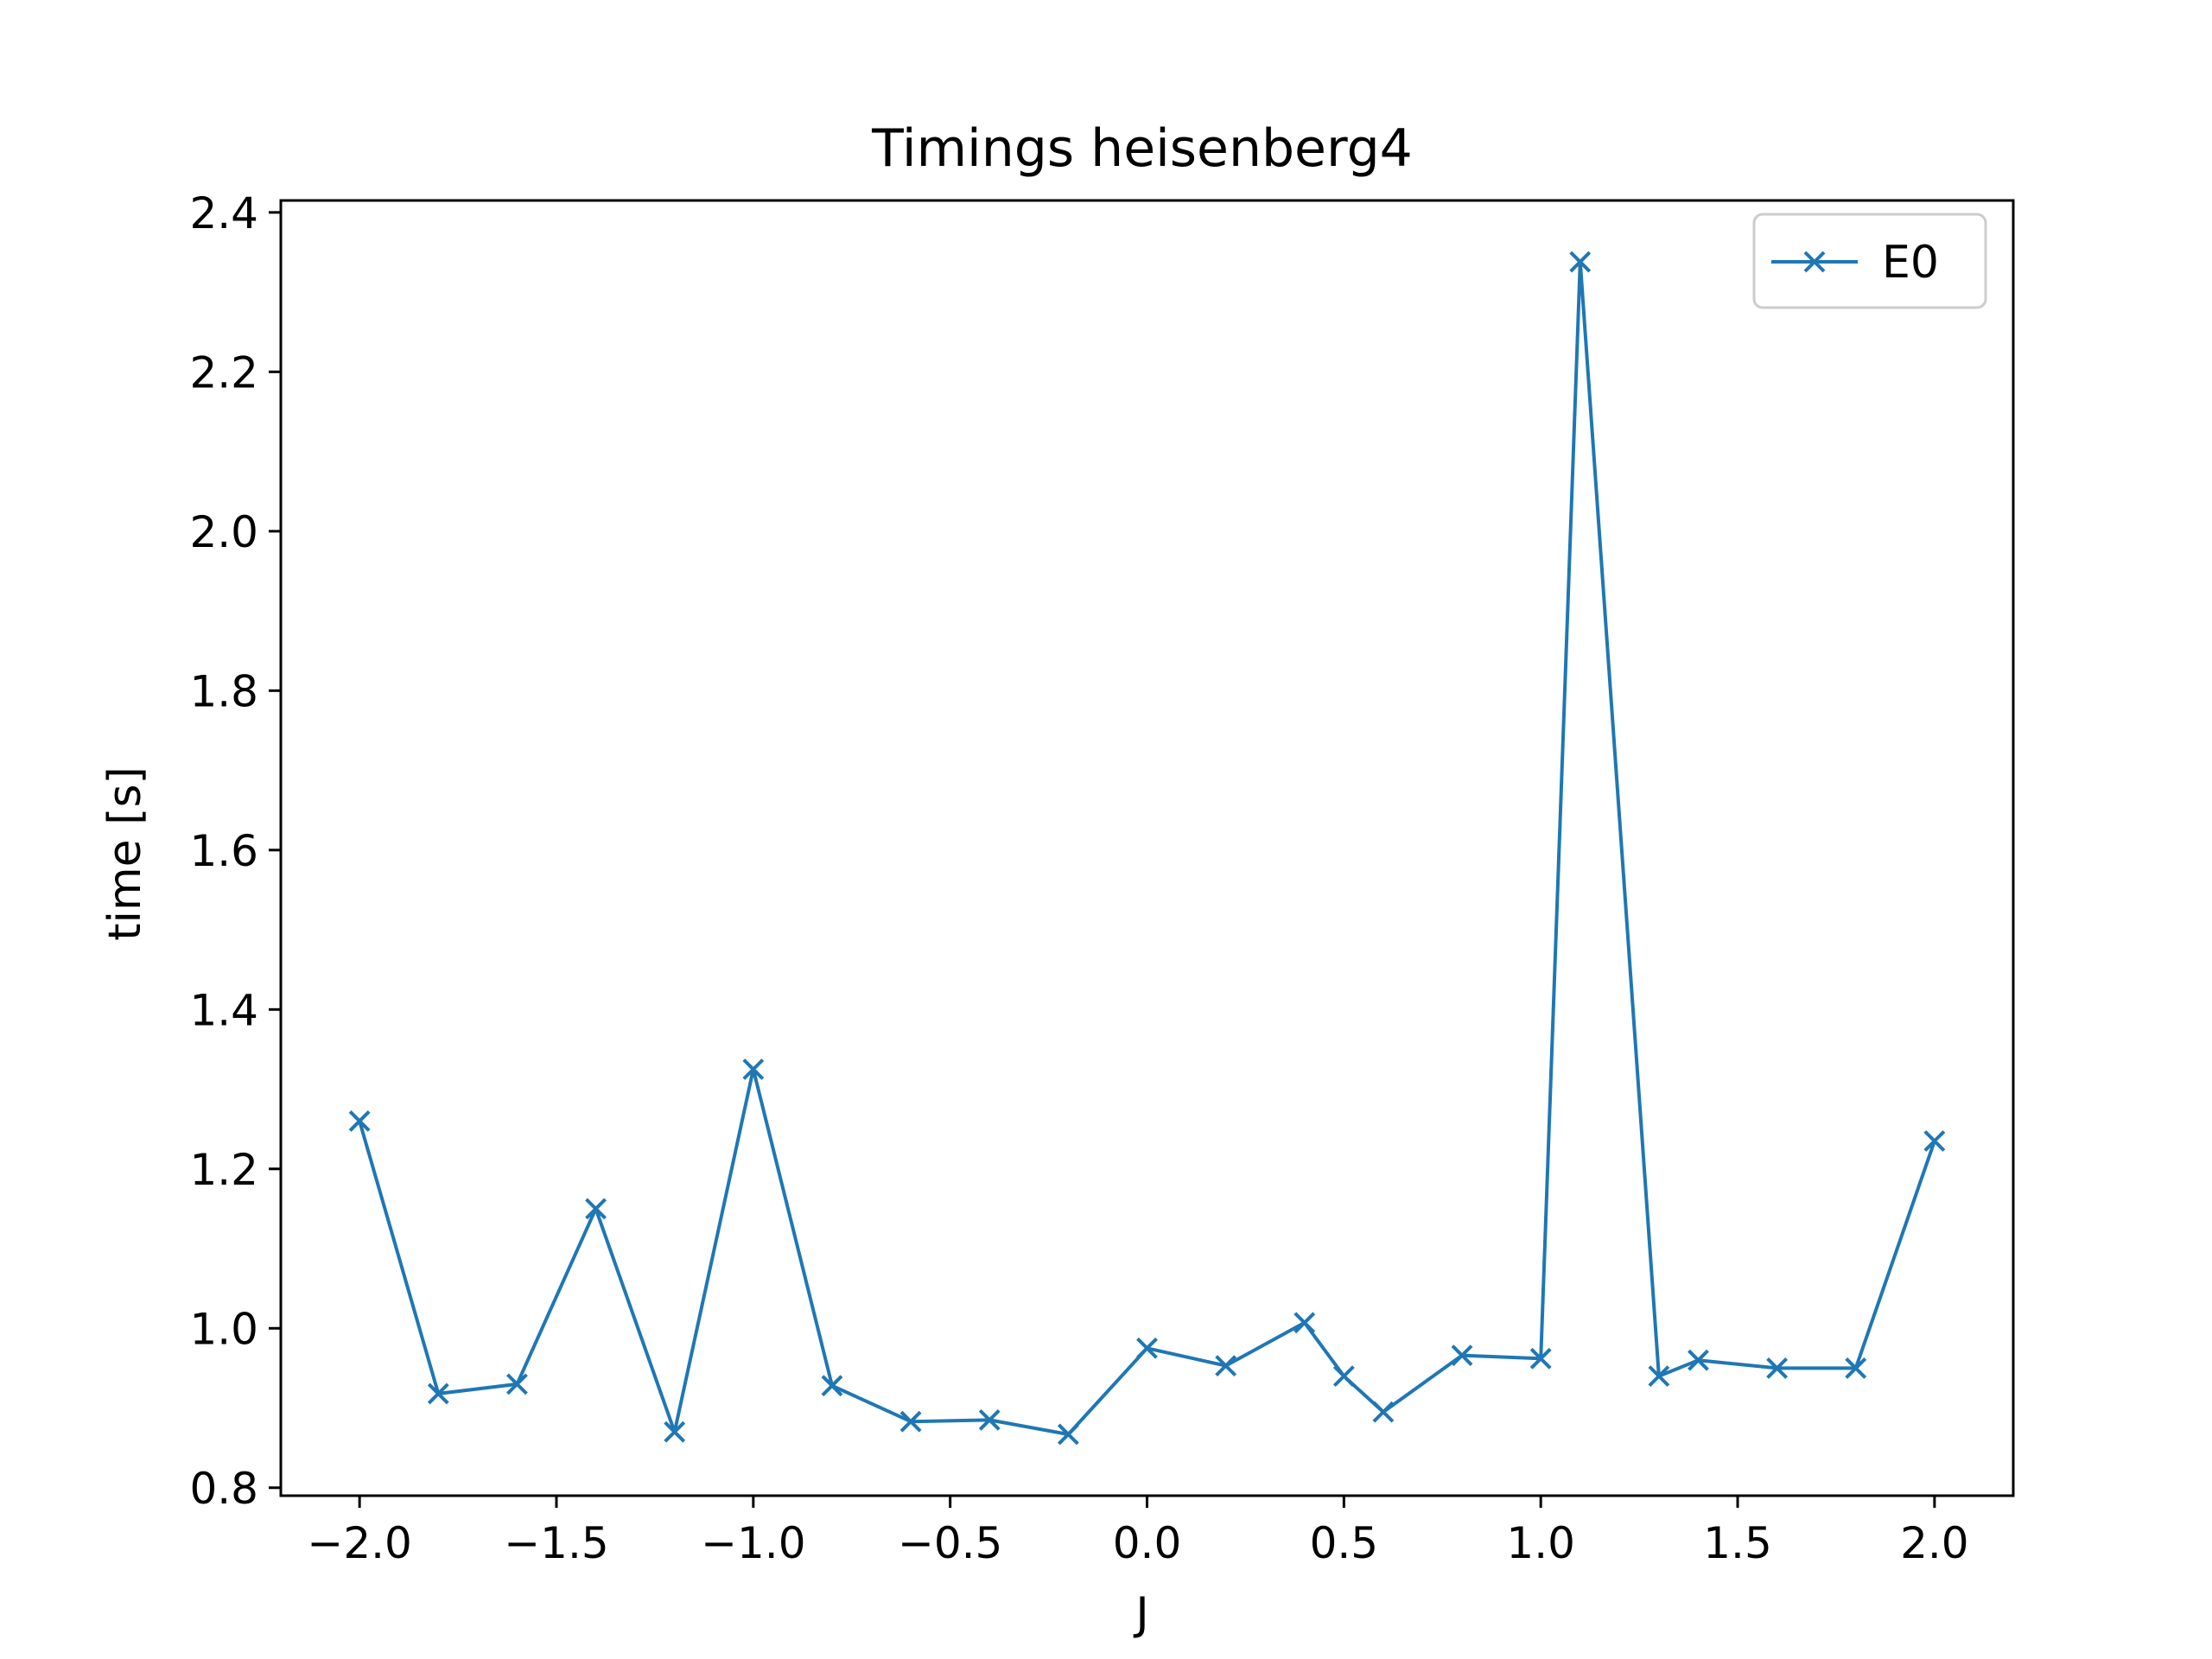  What do you see at coordinates (1737, 1543) in the screenshot?
I see `x-tick-label: 1.5` at bounding box center [1737, 1543].